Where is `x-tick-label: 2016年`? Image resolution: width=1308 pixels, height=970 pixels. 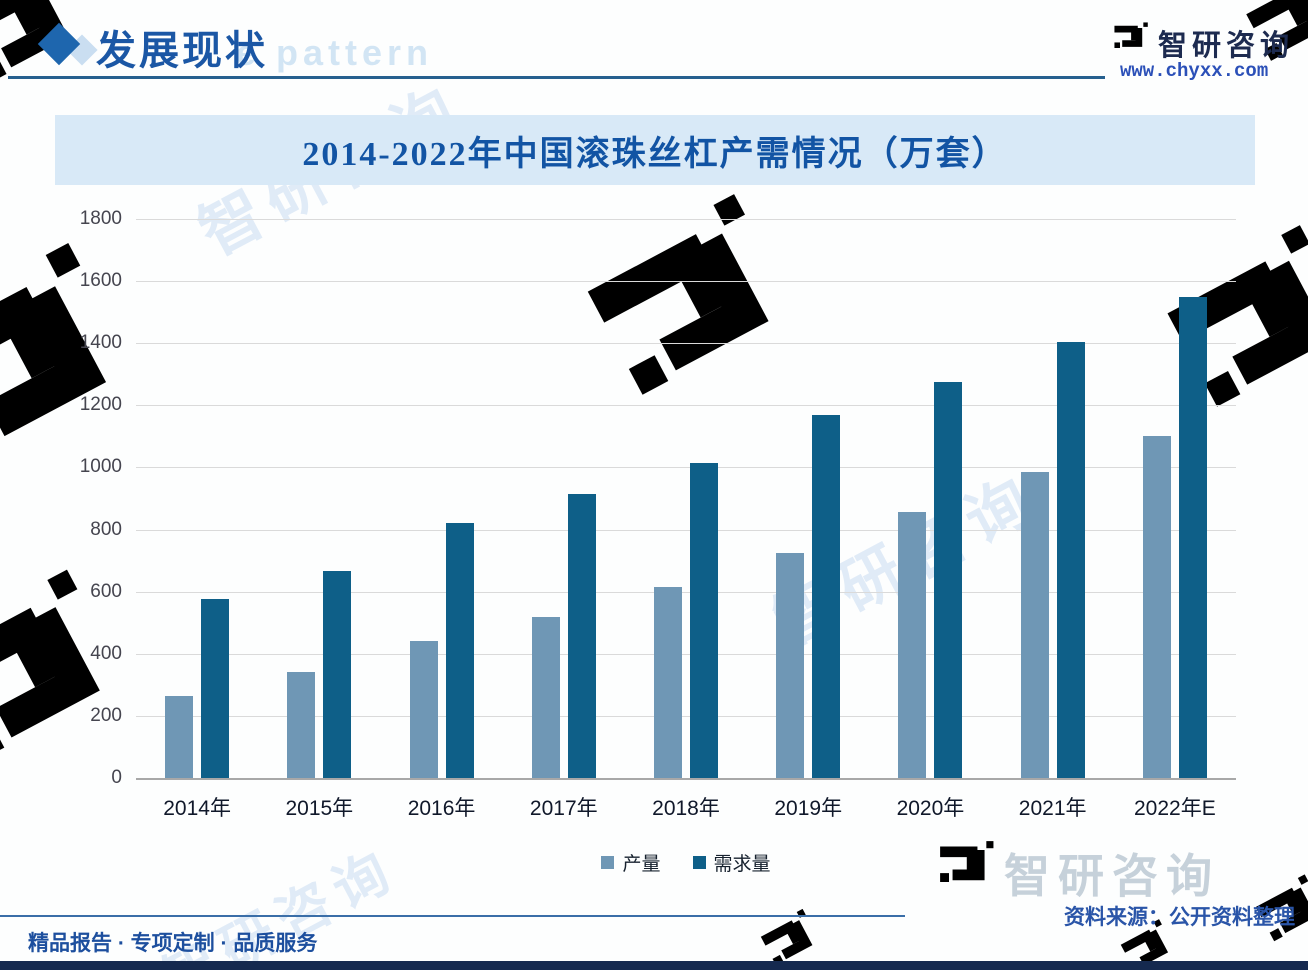 x-tick-label: 2016年 is located at coordinates (441, 808).